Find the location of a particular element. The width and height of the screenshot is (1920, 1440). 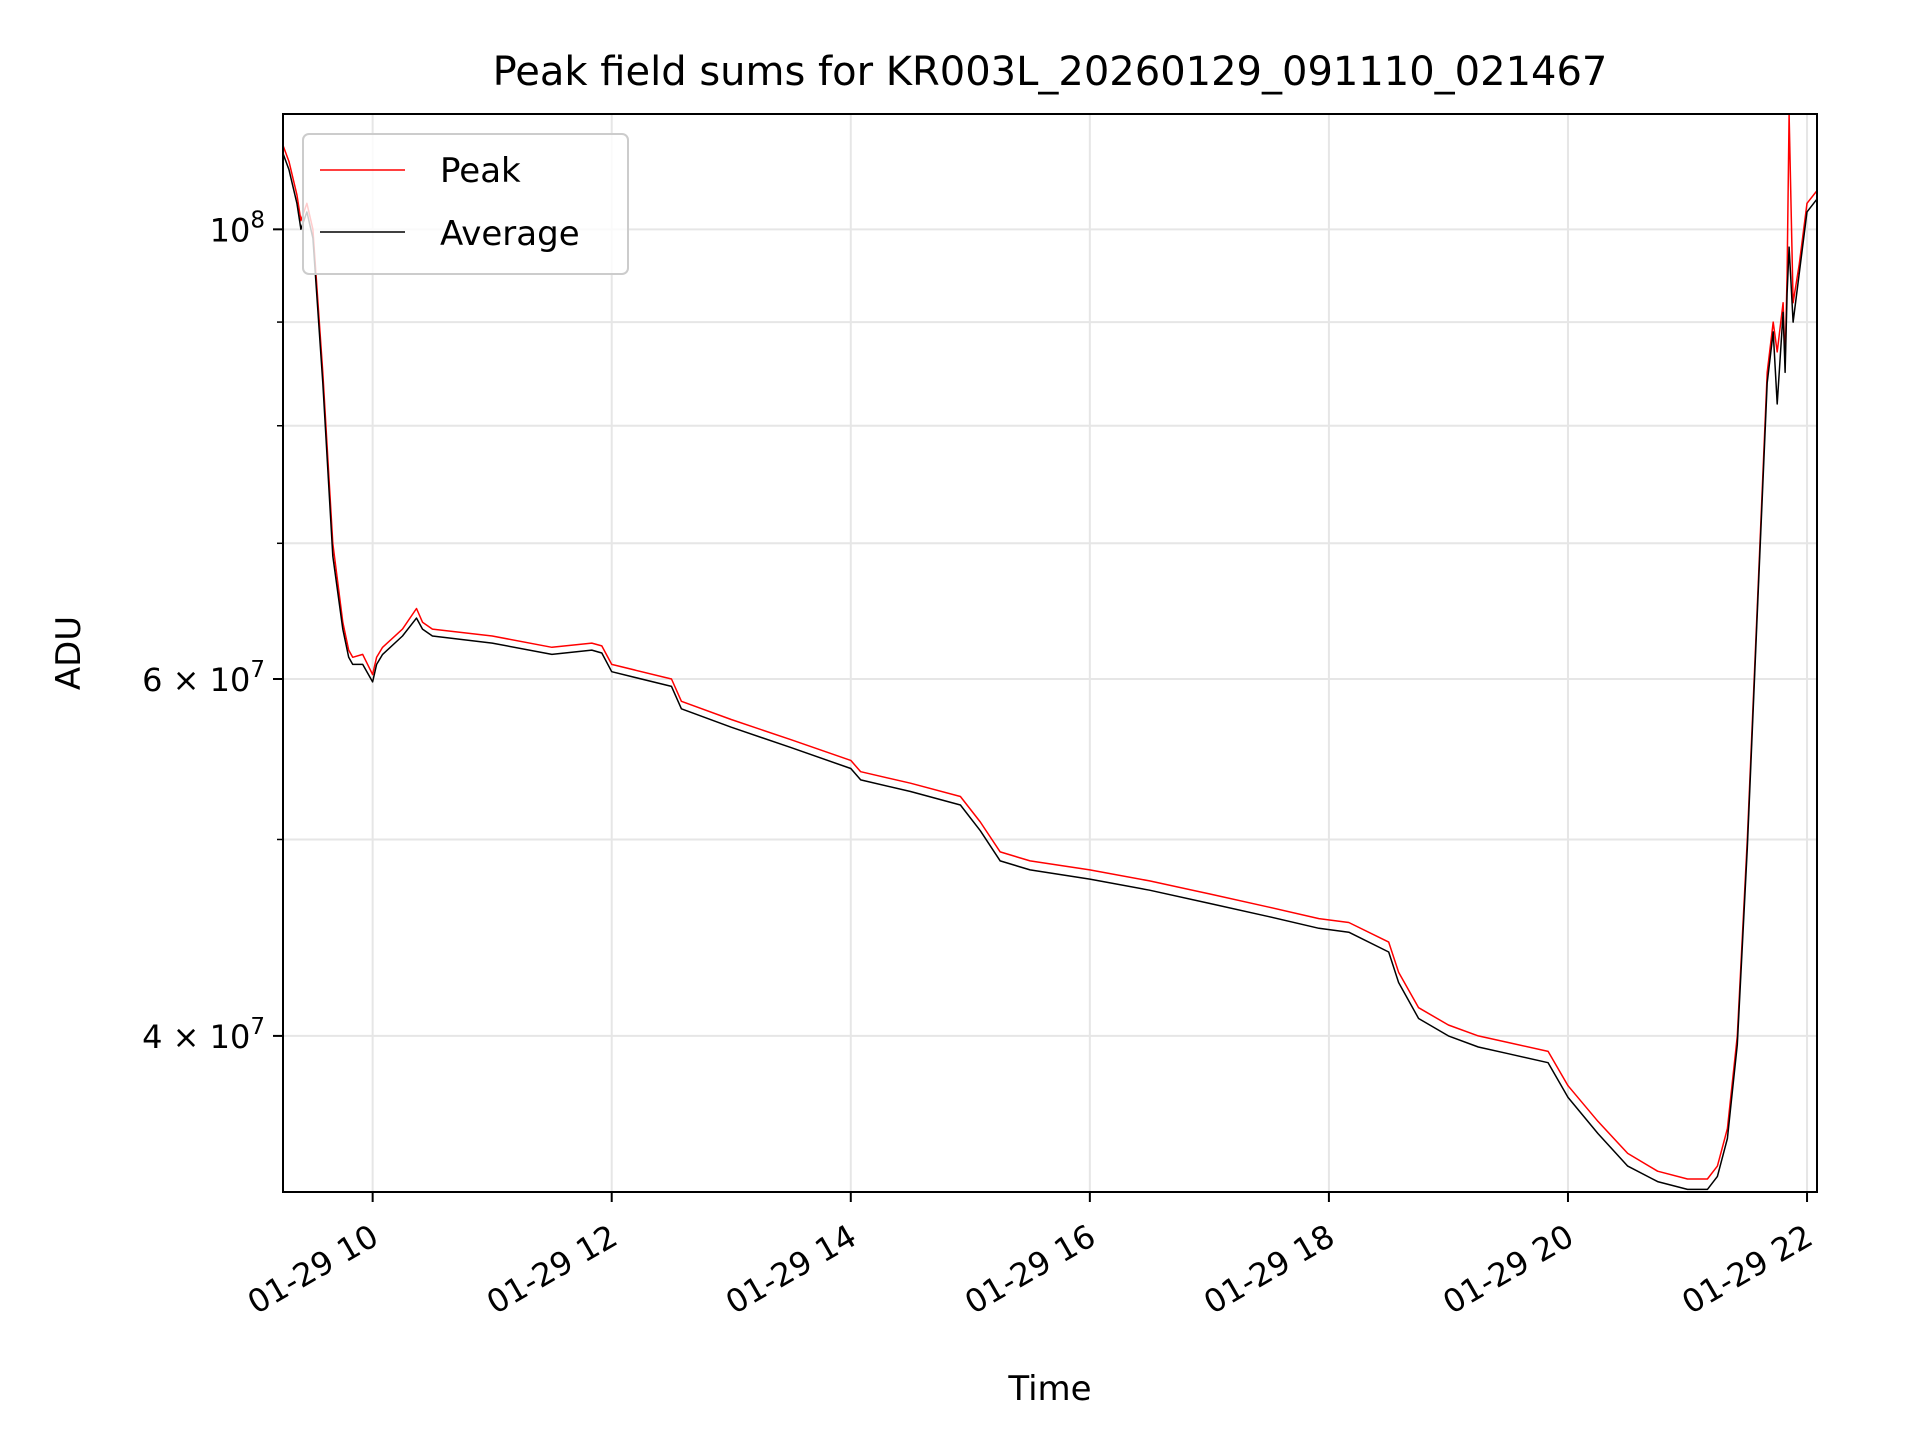

legend-box is located at coordinates (465, 204).